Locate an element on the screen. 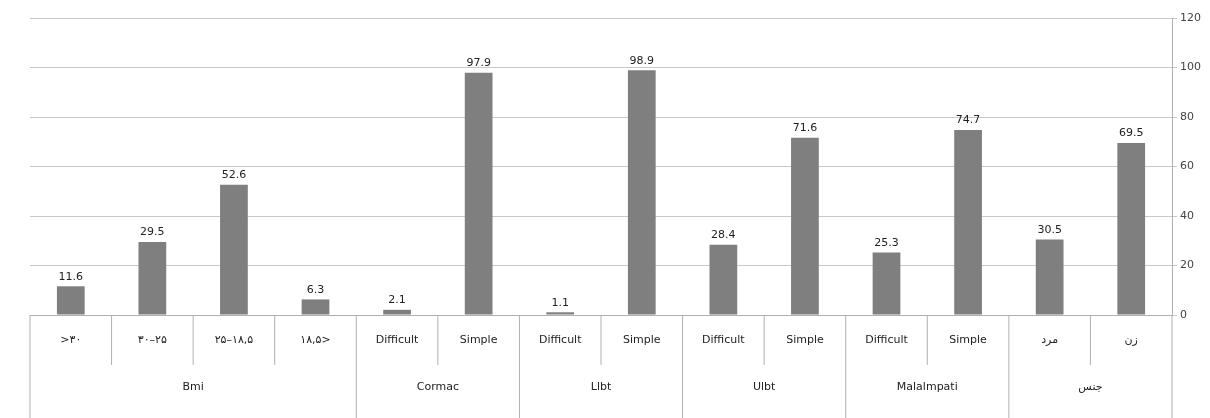 The image size is (1210, 418). data-label: 30.5 is located at coordinates (1049, 229).